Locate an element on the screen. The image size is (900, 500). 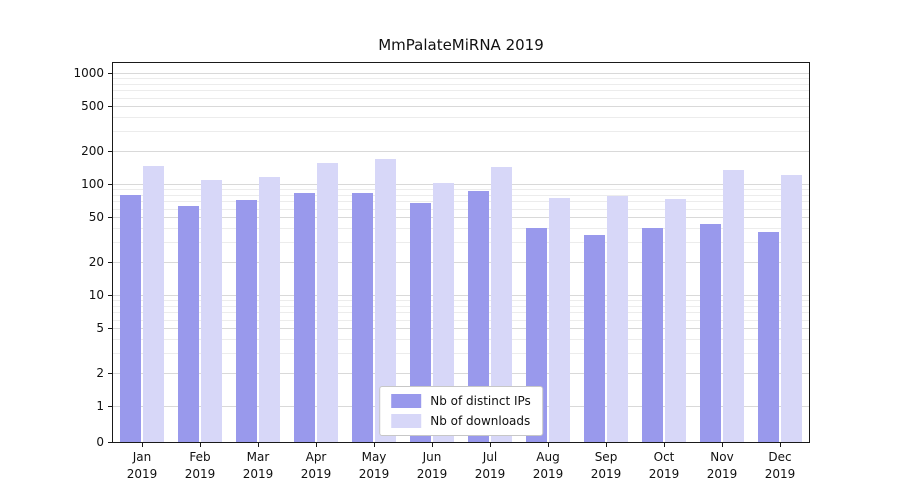
x-tick-month: May is located at coordinates (374, 457).